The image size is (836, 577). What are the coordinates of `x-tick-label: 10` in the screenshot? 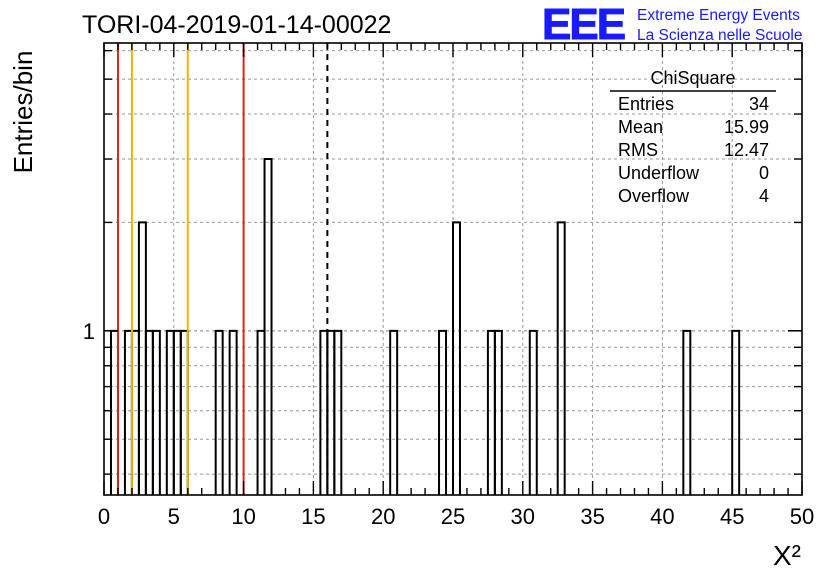 It's located at (243, 516).